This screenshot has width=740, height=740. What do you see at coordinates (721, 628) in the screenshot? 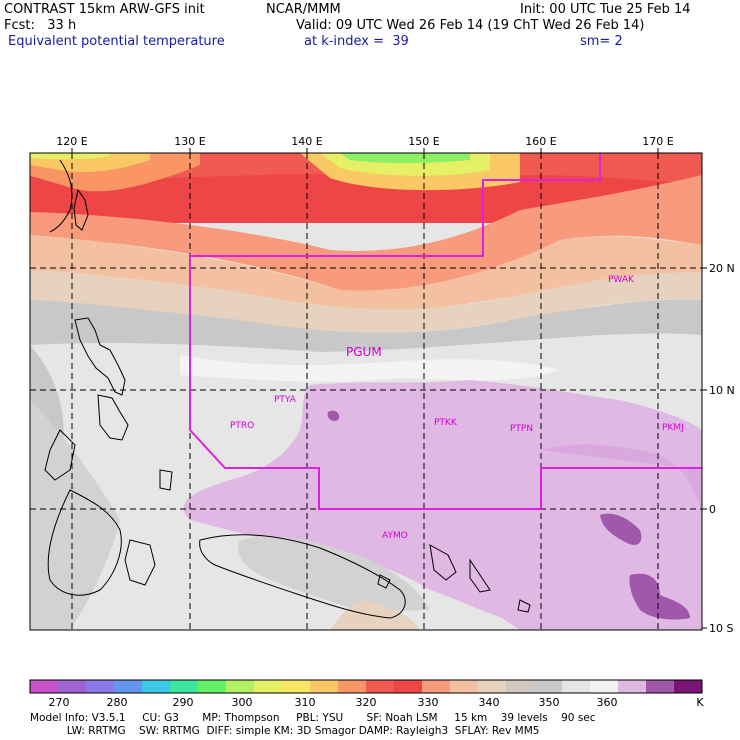
I see `lat-label-10s: 10 S` at bounding box center [721, 628].